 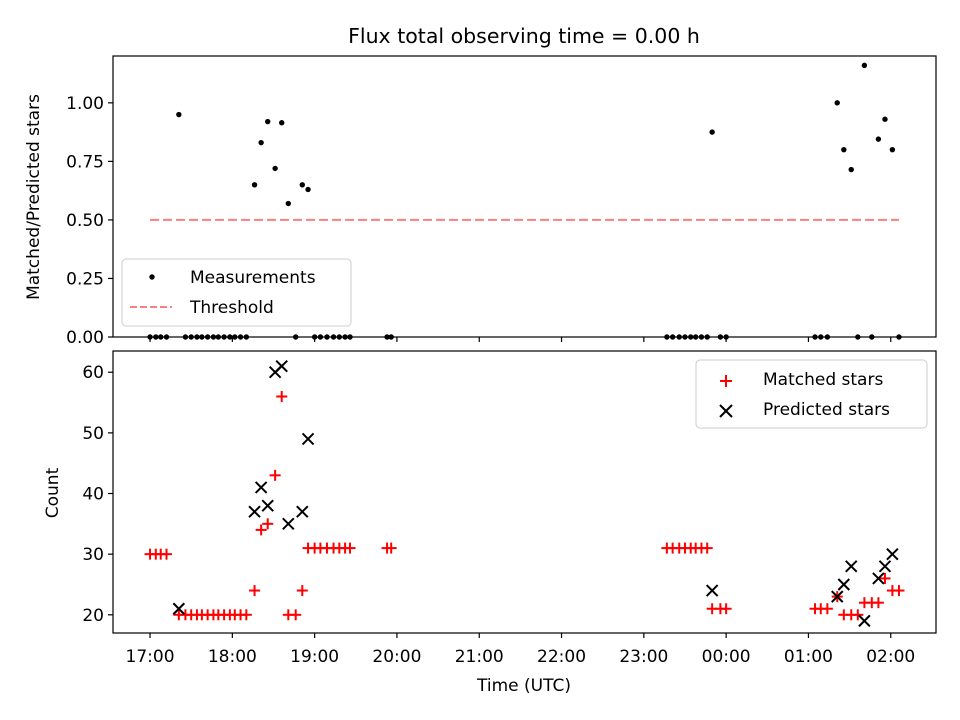 I want to click on ratio-legend-box, so click(x=236, y=292).